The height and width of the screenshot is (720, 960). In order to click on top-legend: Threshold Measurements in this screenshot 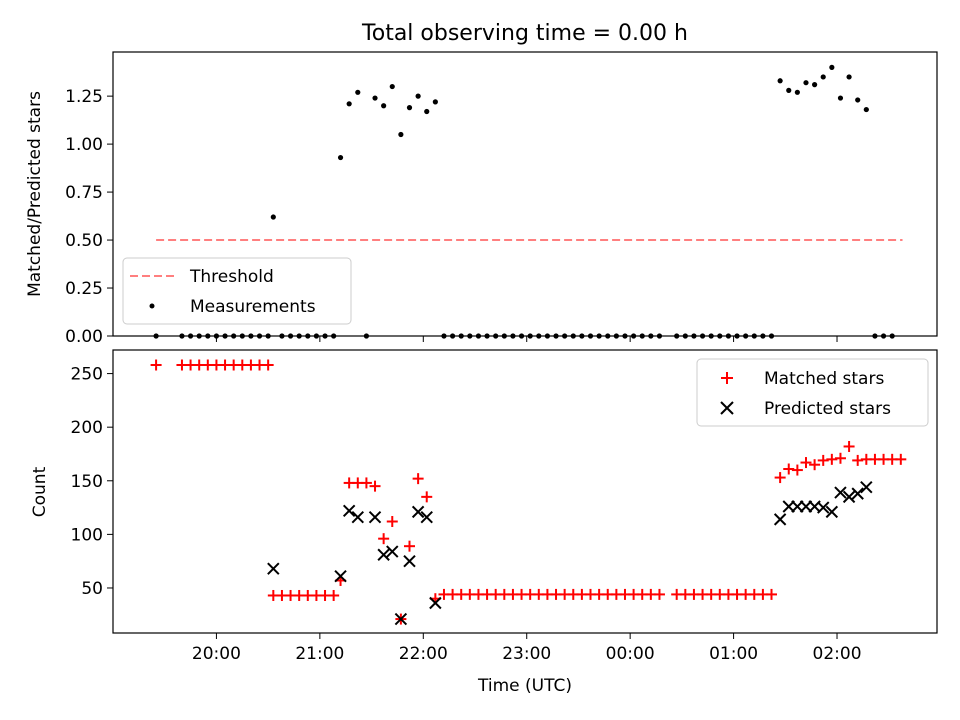, I will do `click(237, 291)`.